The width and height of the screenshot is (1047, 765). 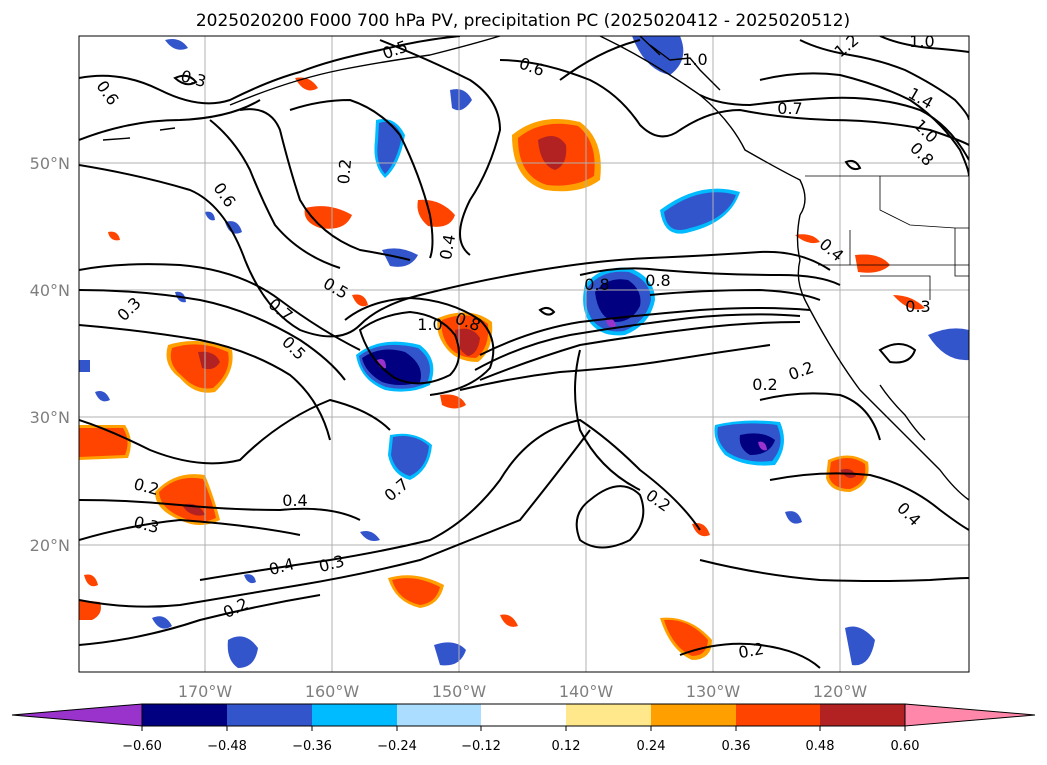 I want to click on lat-label-20n: 20°N, so click(x=50, y=545).